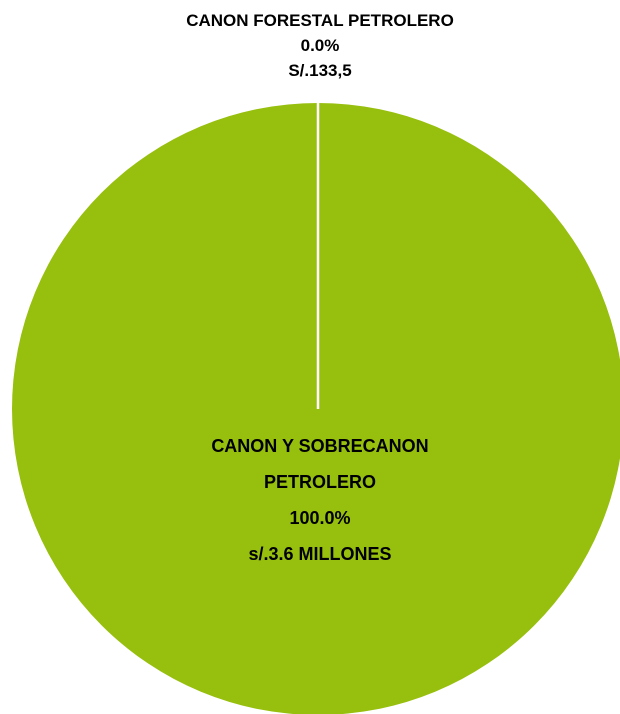  What do you see at coordinates (320, 70) in the screenshot?
I see `amount-label: S/.133,5` at bounding box center [320, 70].